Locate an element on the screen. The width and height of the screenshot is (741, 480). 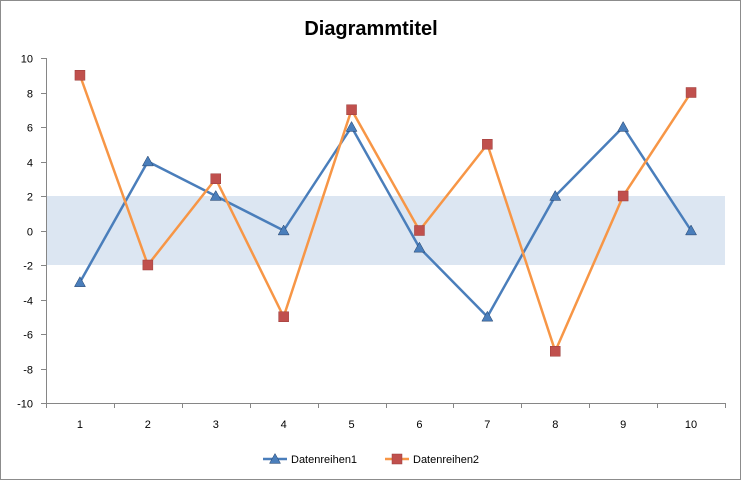
x-tick-label: 8 is located at coordinates (555, 425).